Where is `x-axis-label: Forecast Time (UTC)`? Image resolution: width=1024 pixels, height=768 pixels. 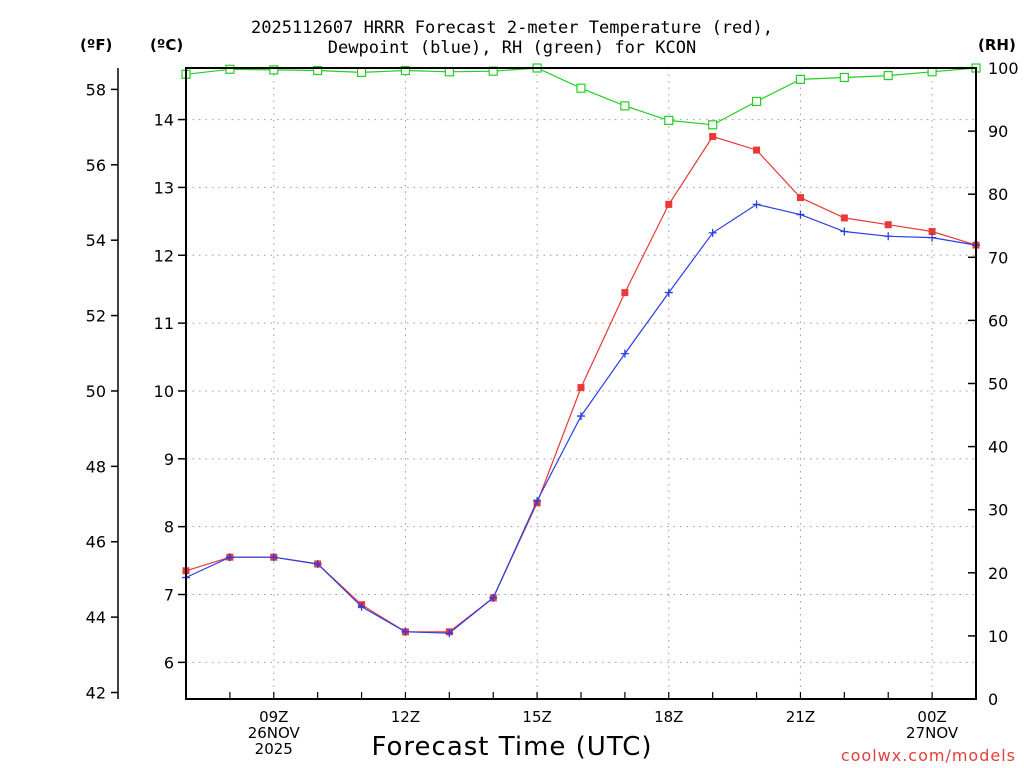
x-axis-label: Forecast Time (UTC) is located at coordinates (512, 747).